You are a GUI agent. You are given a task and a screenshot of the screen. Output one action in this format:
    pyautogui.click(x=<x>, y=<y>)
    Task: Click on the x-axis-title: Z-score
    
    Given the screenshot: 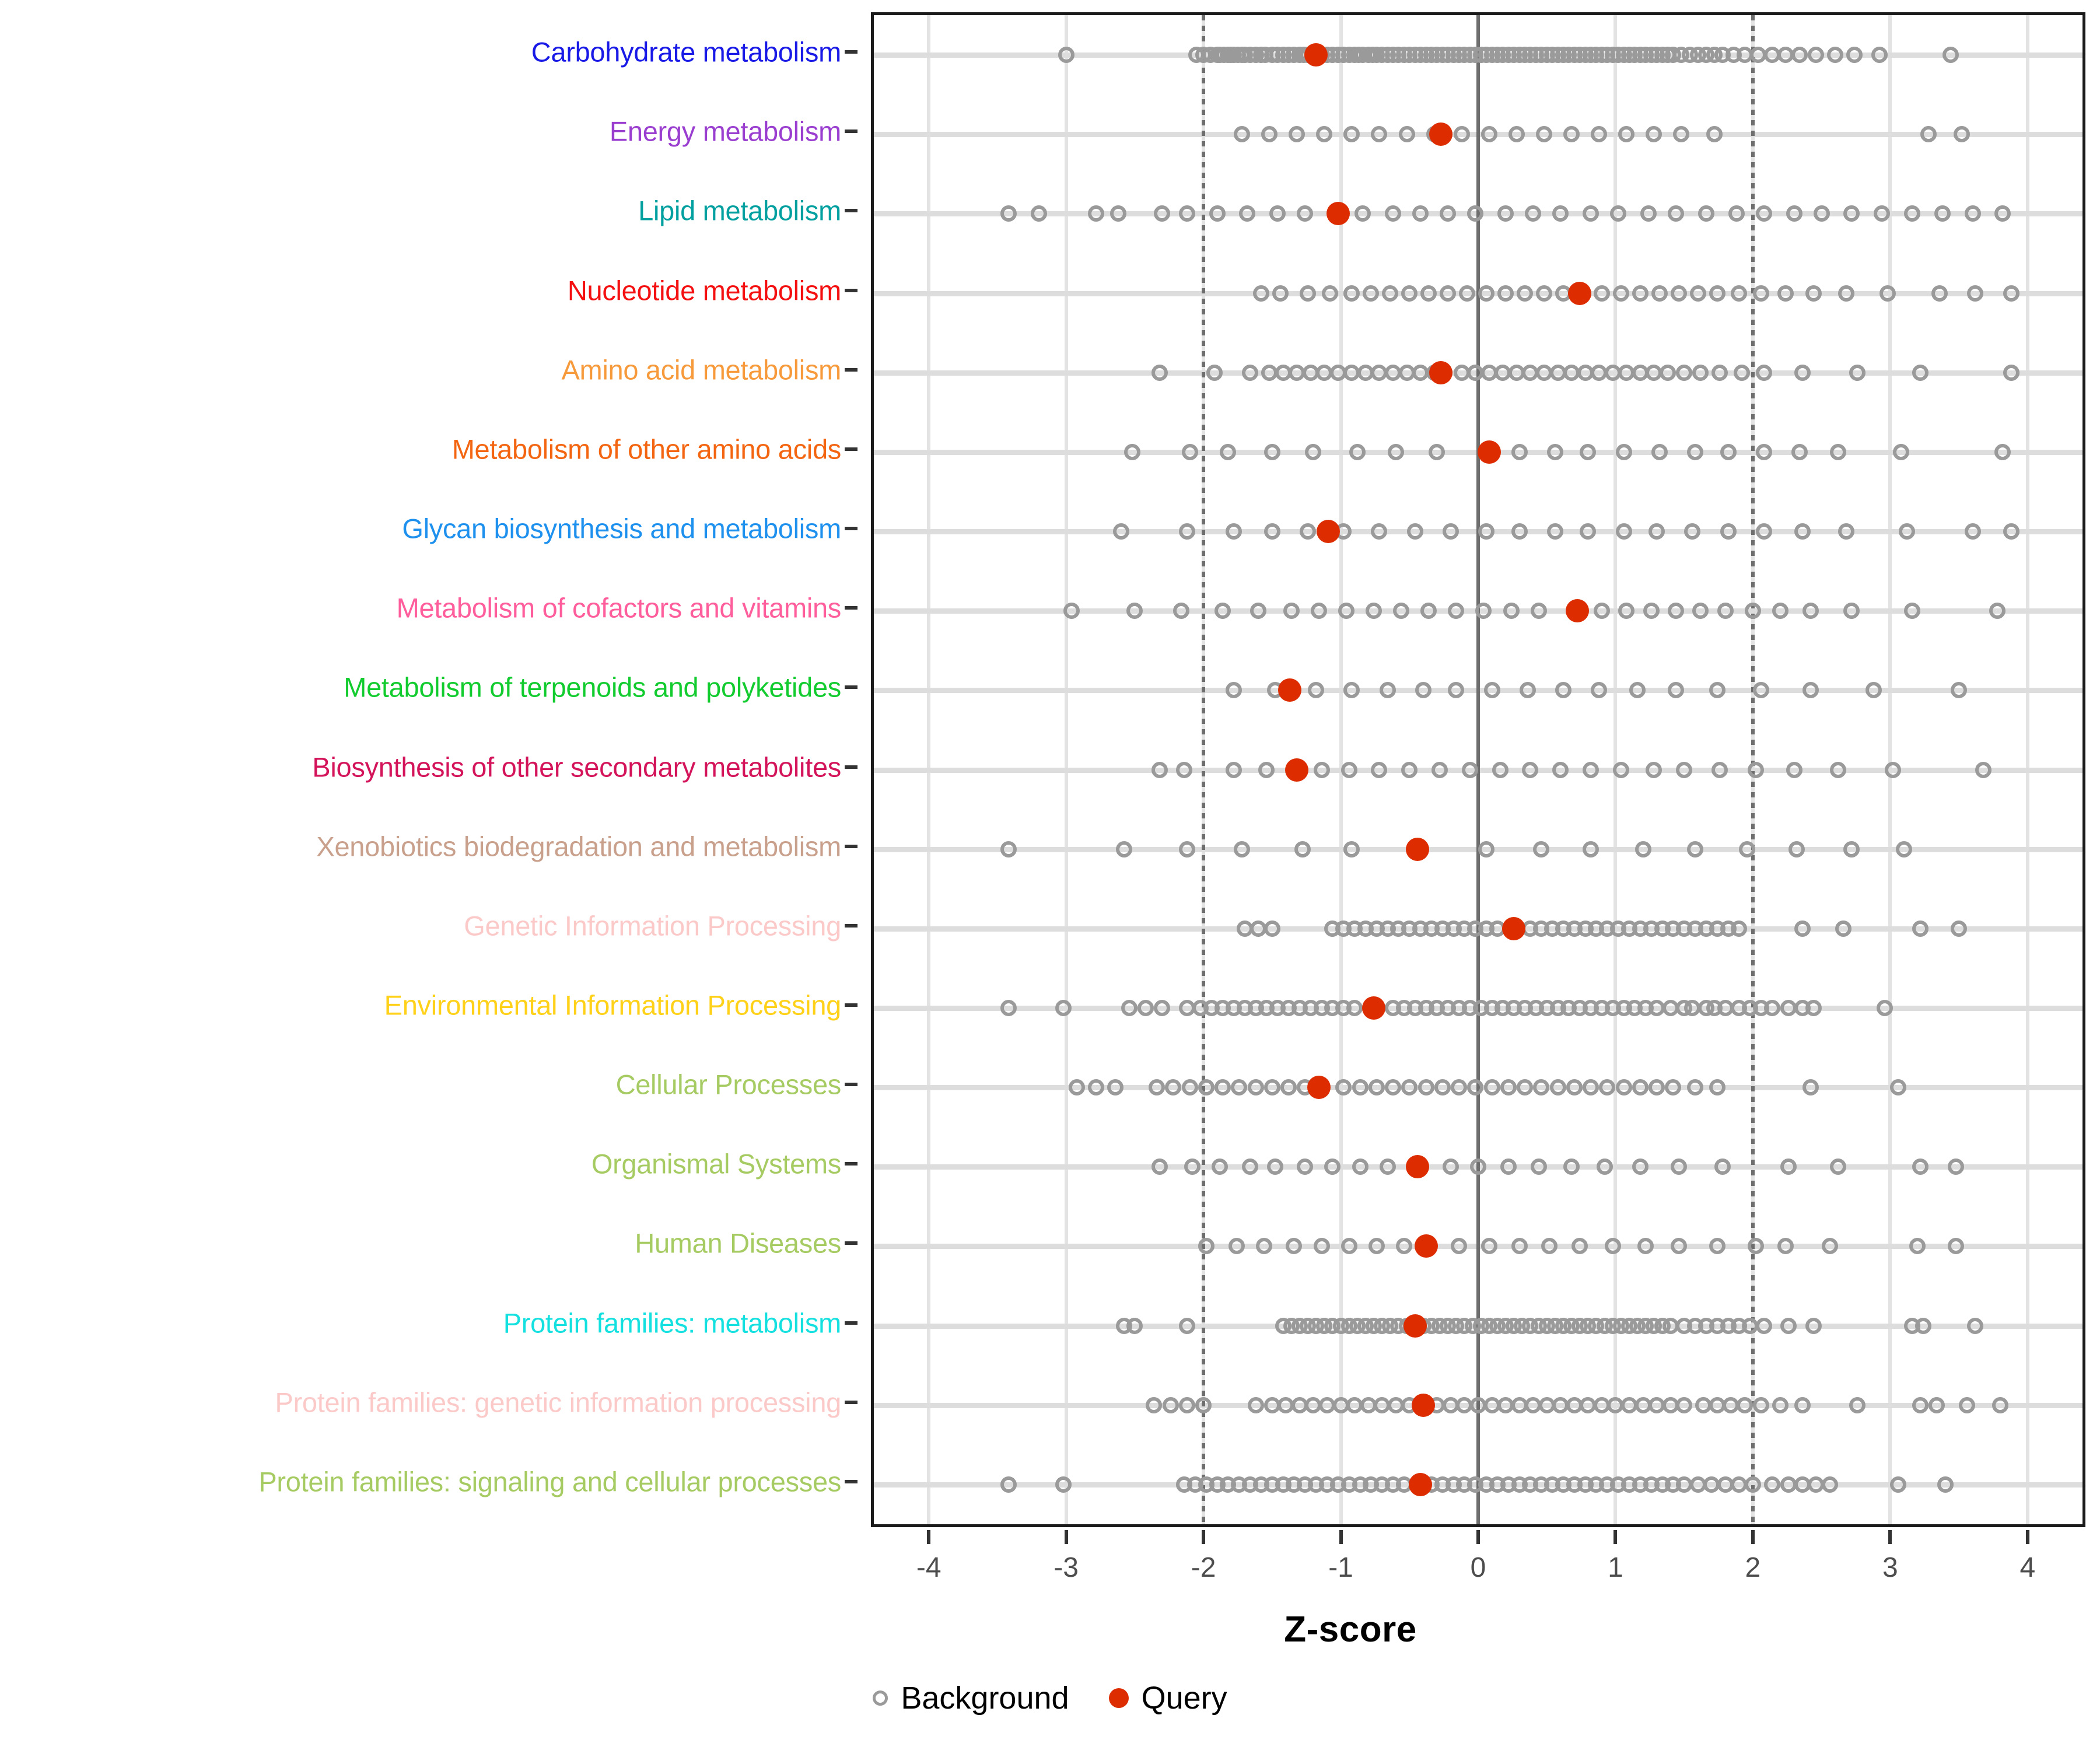 What is the action you would take?
    pyautogui.click(x=1050, y=1629)
    